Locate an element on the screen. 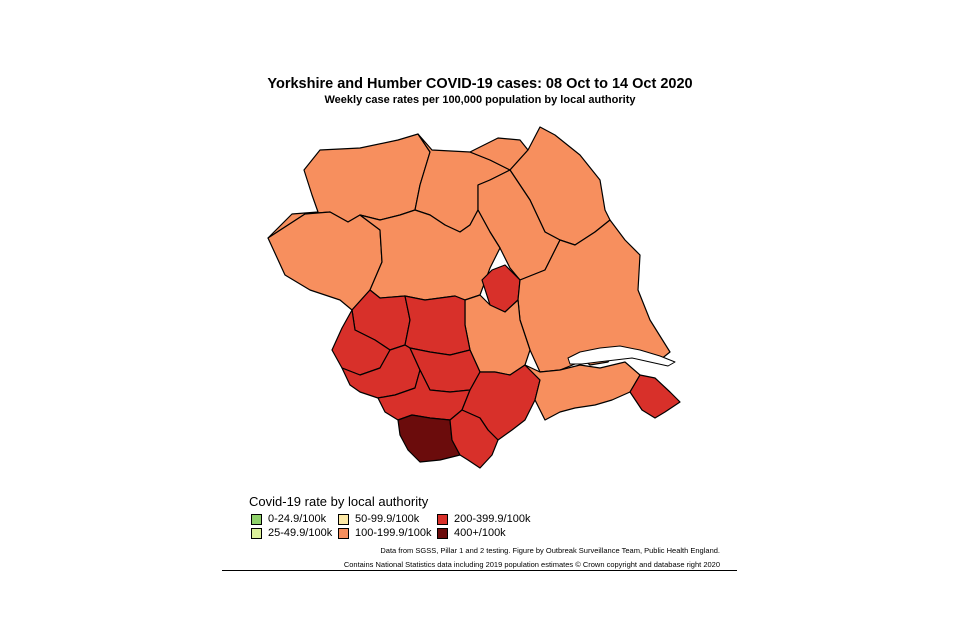 This screenshot has width=960, height=640. legend-item: 25-49.9/100k is located at coordinates (291, 533).